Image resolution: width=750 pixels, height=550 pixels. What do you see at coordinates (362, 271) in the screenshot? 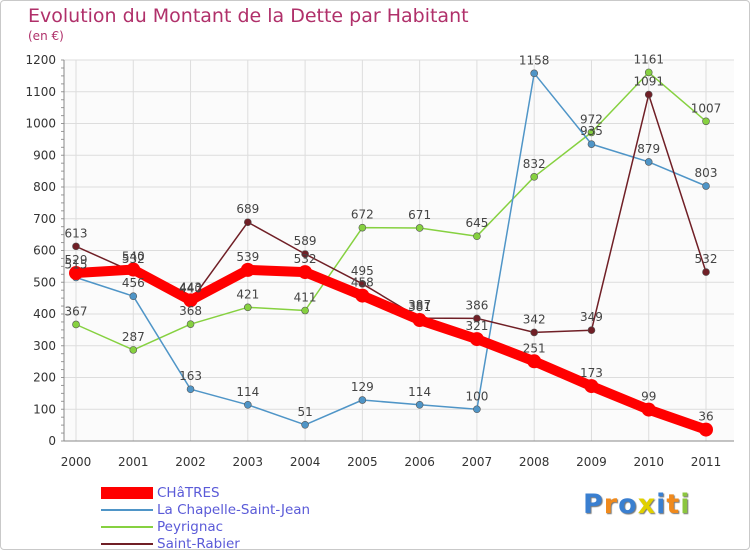
I see `data-label-saint-rabier: 495` at bounding box center [362, 271].